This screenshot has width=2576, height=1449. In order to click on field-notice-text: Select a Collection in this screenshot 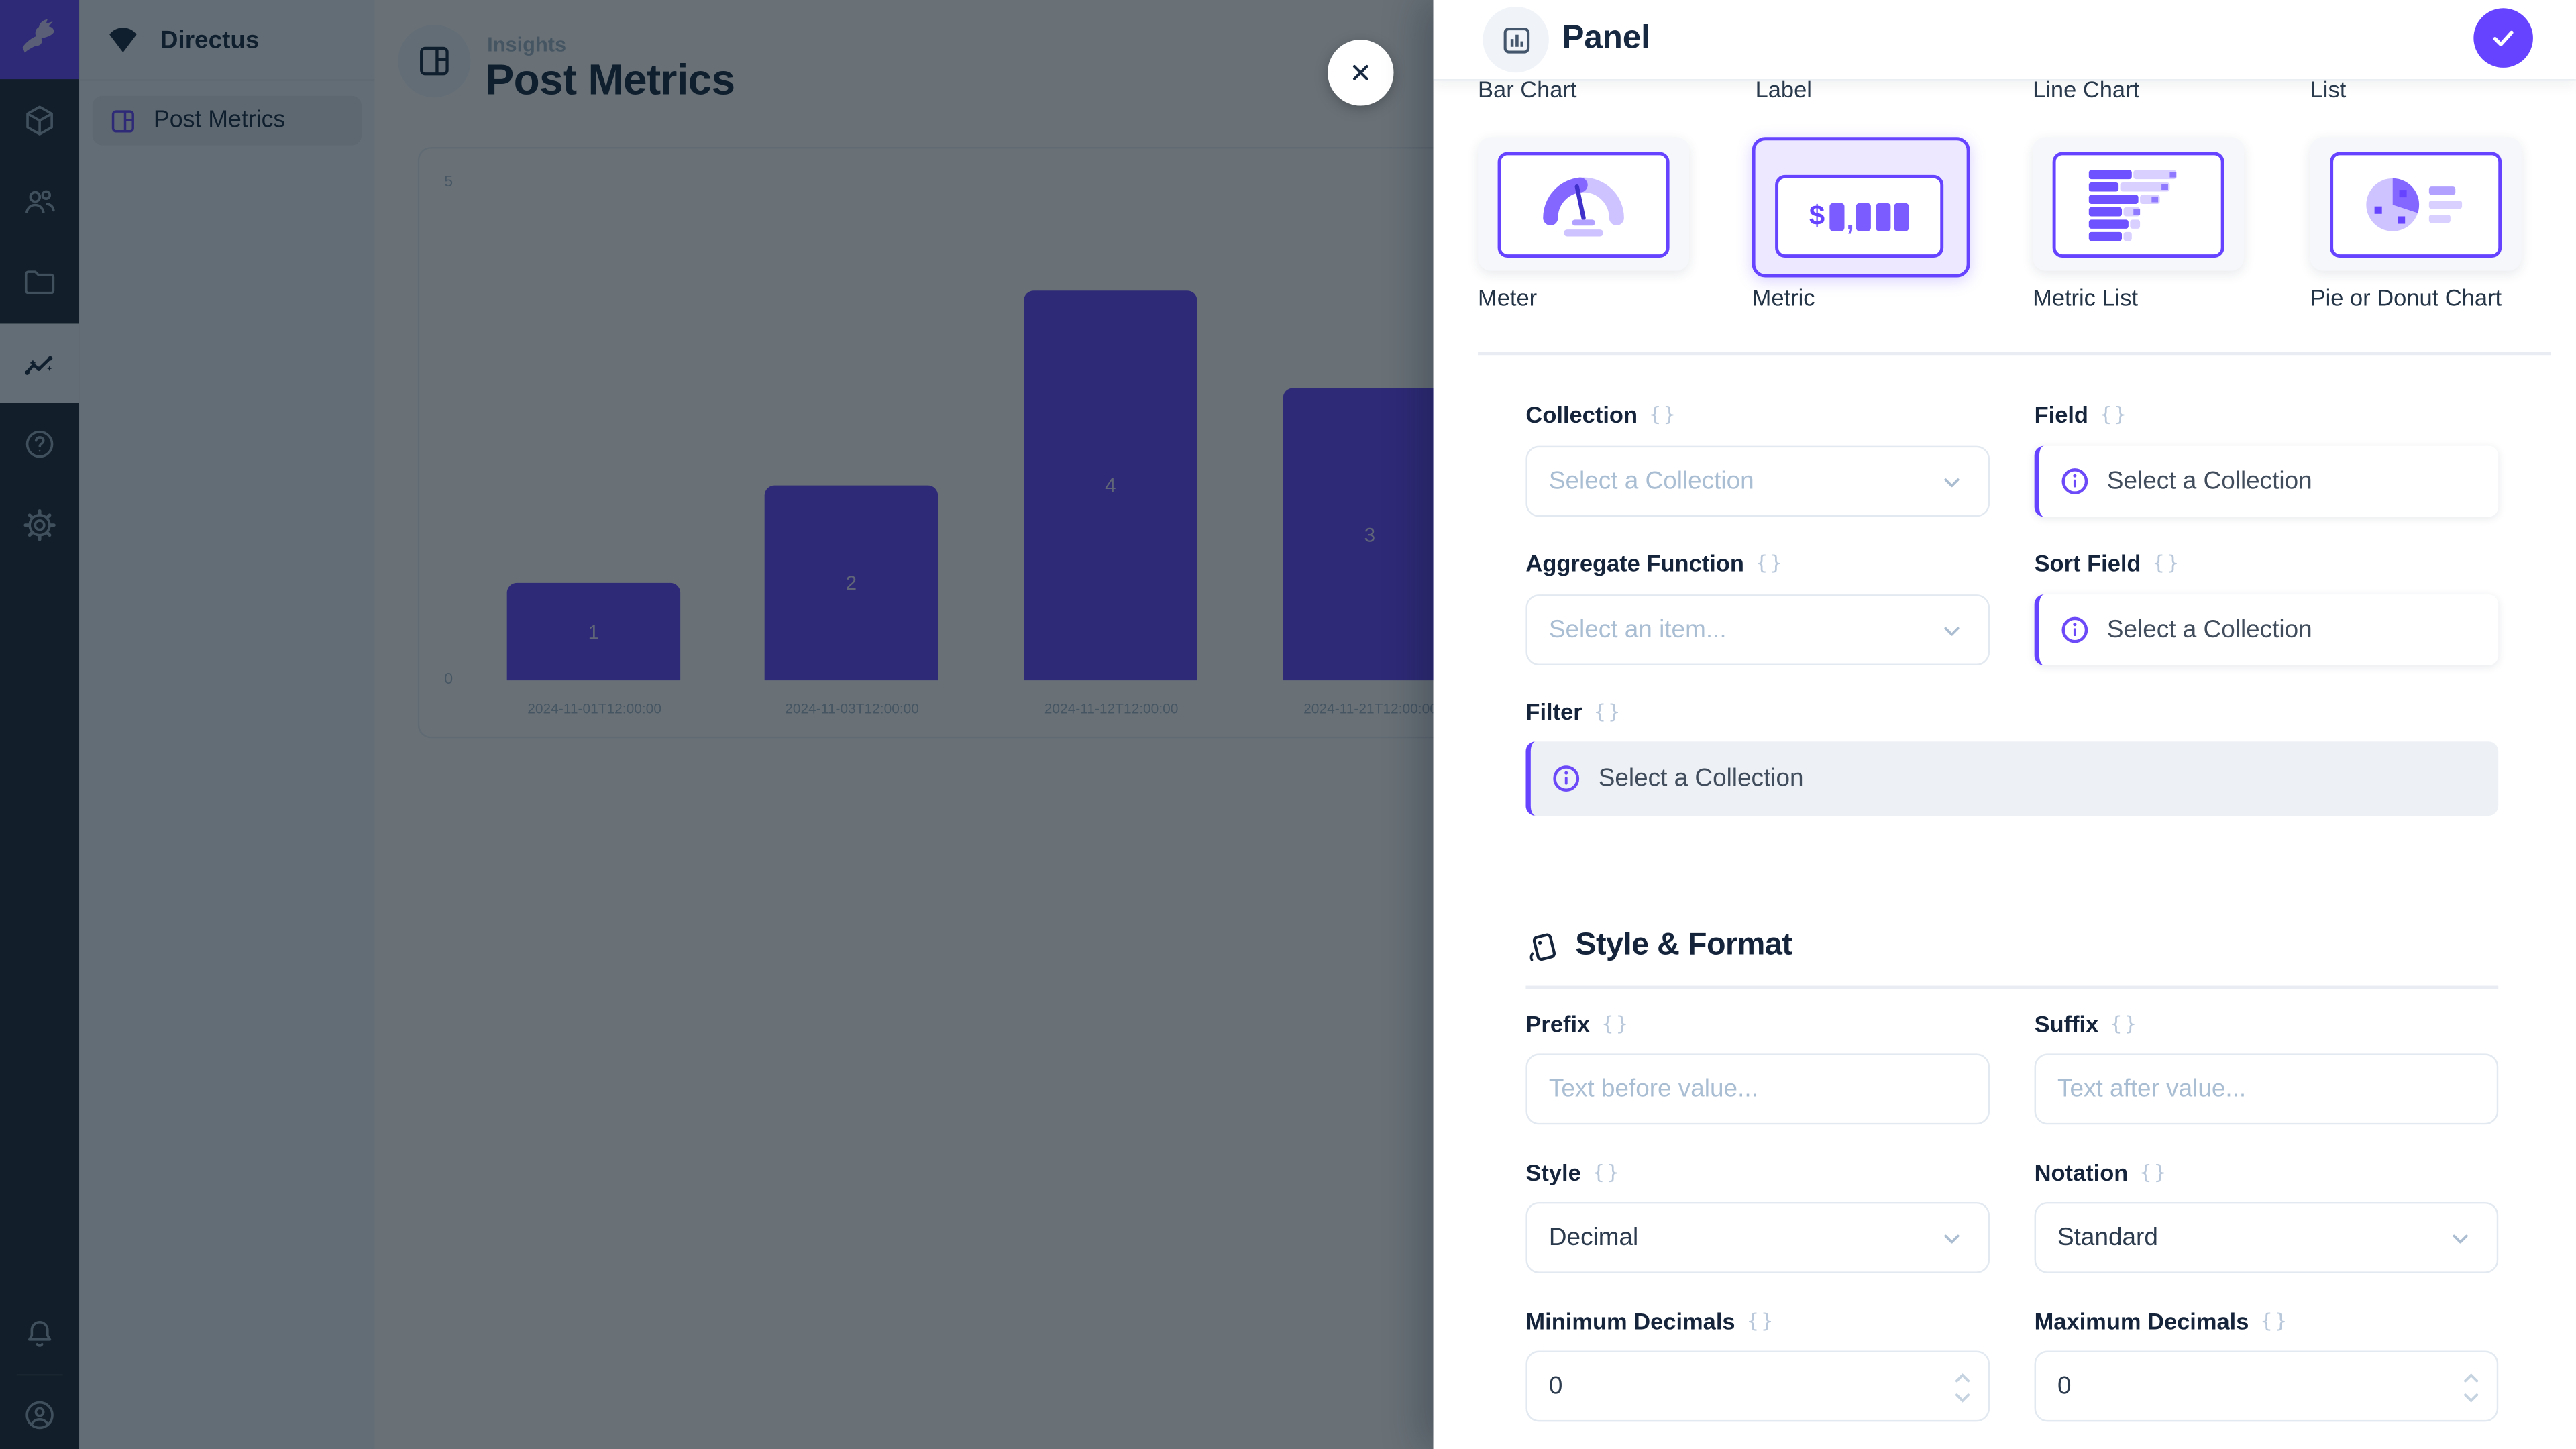, I will do `click(2209, 481)`.